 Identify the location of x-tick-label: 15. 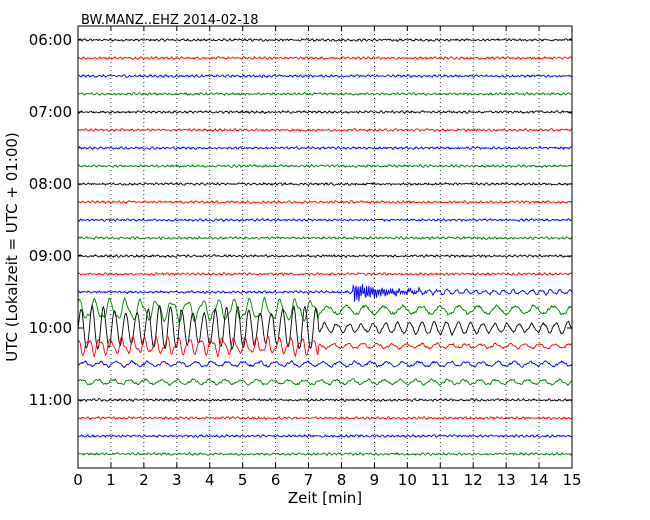
(571, 480).